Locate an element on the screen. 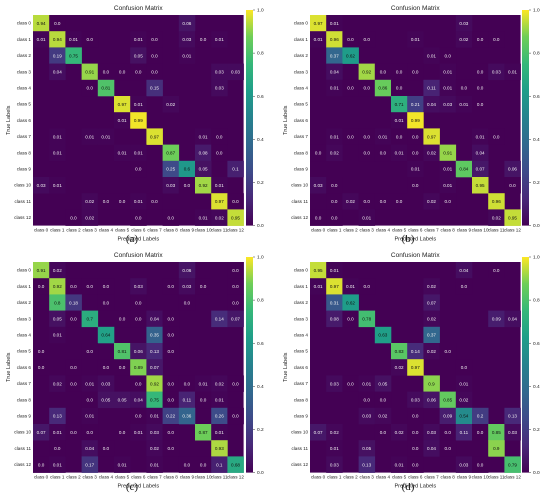  cell-value-label: 0.6 is located at coordinates (187, 169).